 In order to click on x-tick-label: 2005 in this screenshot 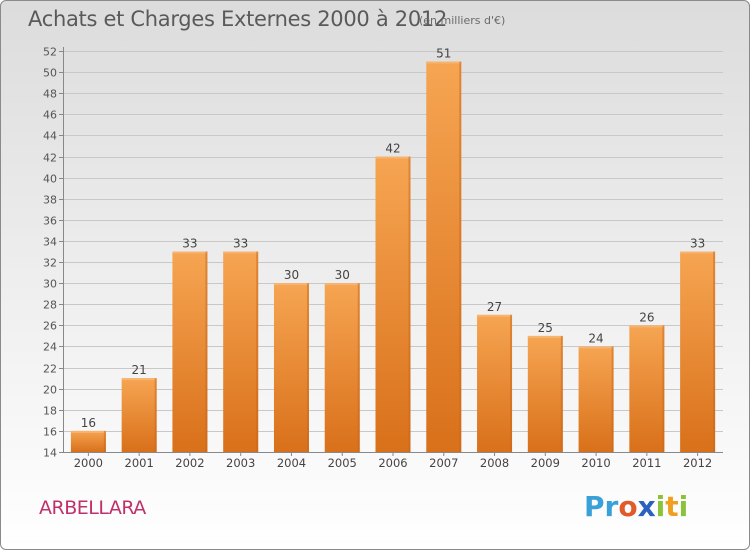, I will do `click(342, 463)`.